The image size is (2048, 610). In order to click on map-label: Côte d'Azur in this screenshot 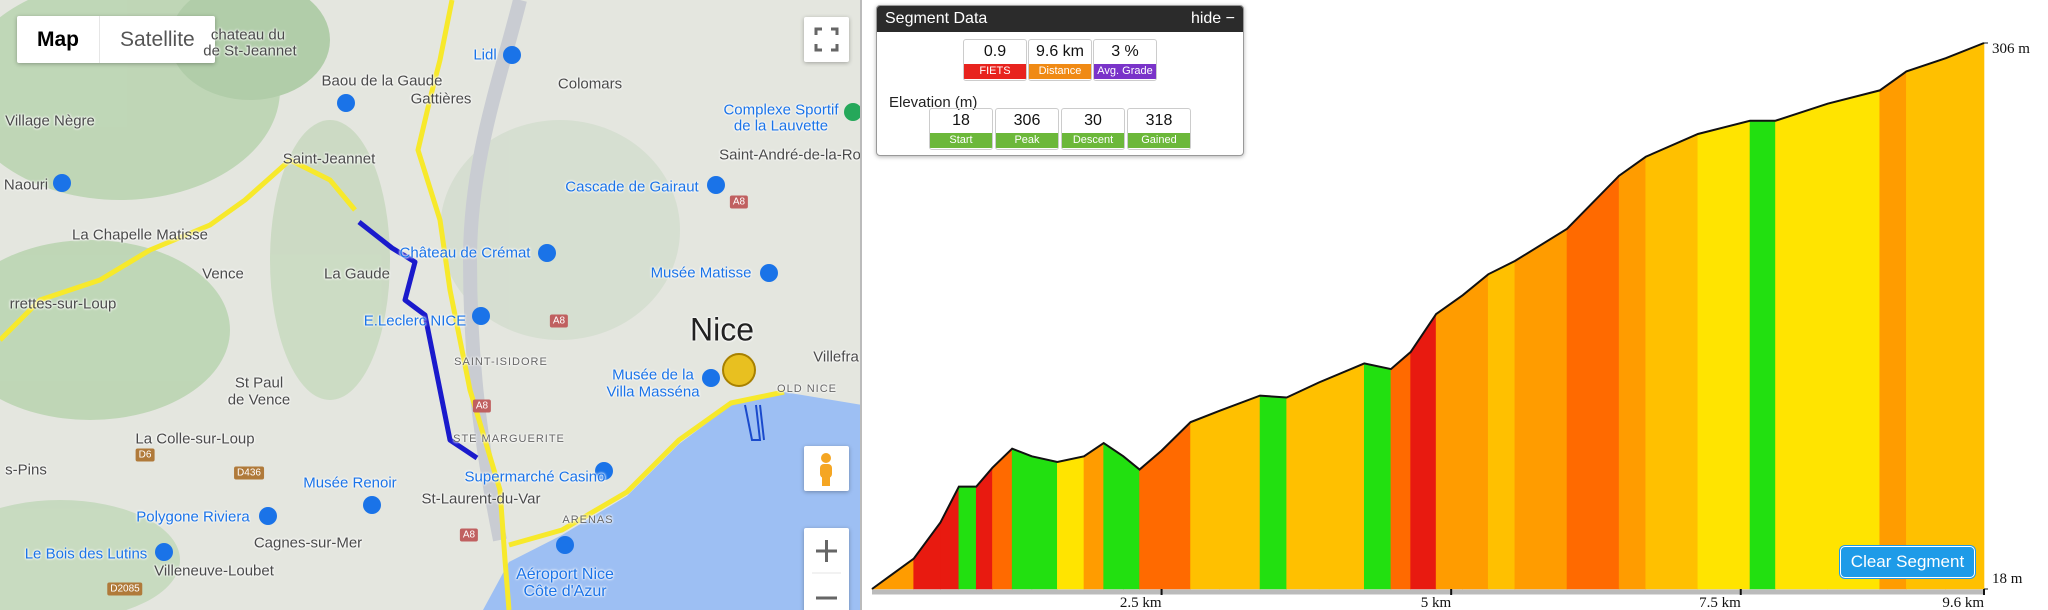, I will do `click(565, 591)`.